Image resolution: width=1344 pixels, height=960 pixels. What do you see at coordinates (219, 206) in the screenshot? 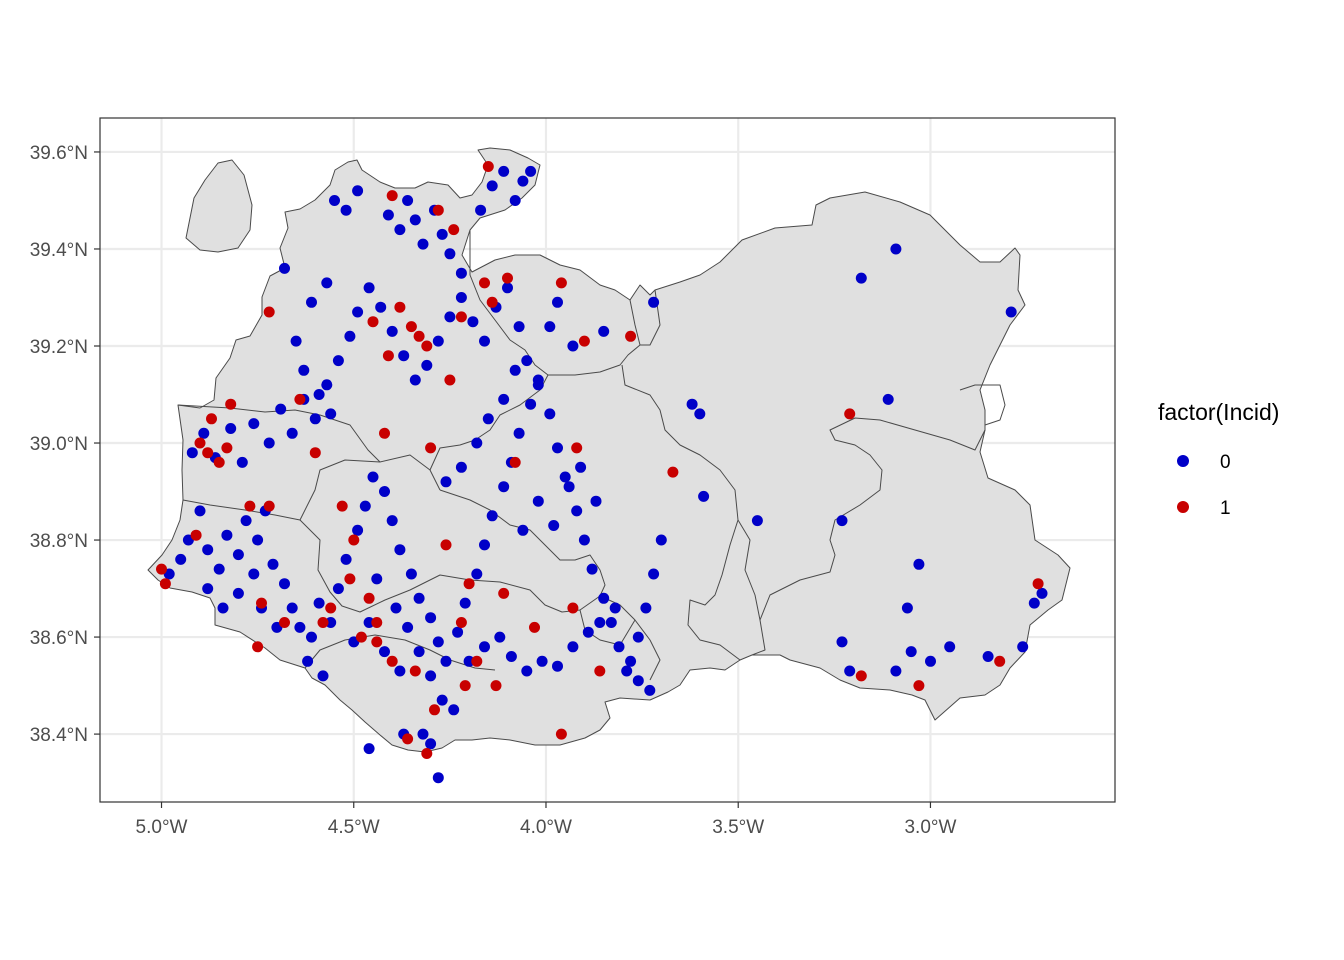
I see `enclave-region` at bounding box center [219, 206].